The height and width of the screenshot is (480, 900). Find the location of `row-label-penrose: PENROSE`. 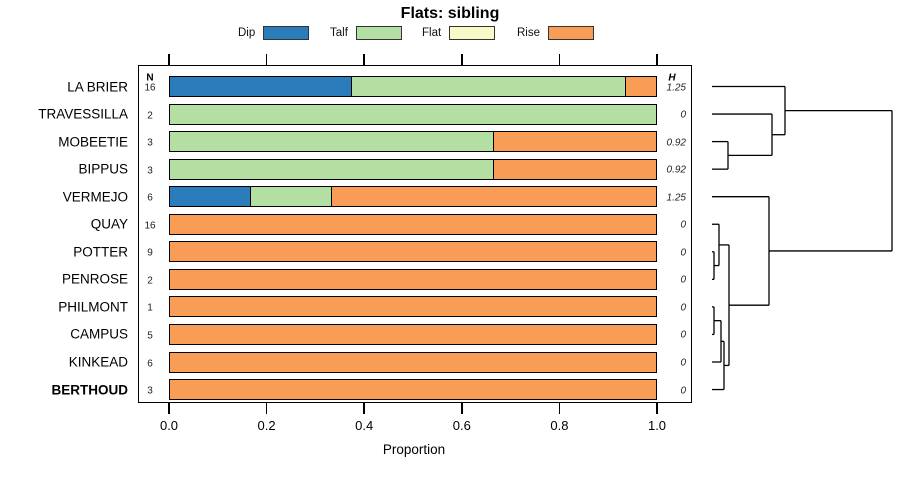

row-label-penrose: PENROSE is located at coordinates (94, 279).